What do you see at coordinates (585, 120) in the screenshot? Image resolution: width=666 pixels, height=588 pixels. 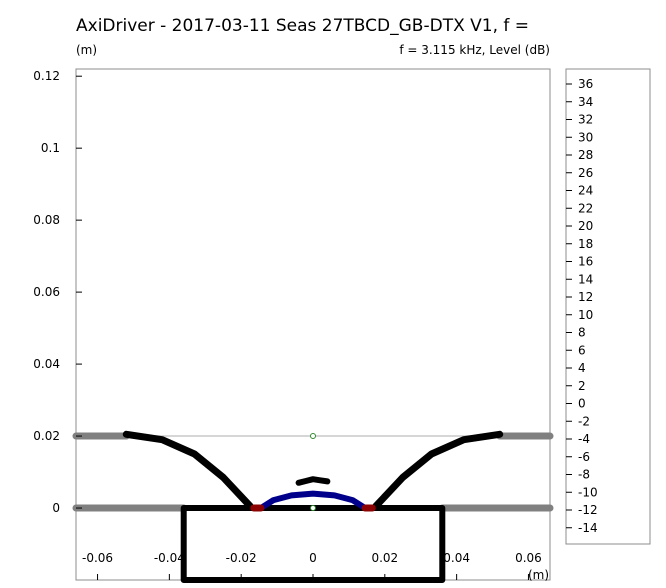 I see `colorbar-tick-label-2: 32` at bounding box center [585, 120].